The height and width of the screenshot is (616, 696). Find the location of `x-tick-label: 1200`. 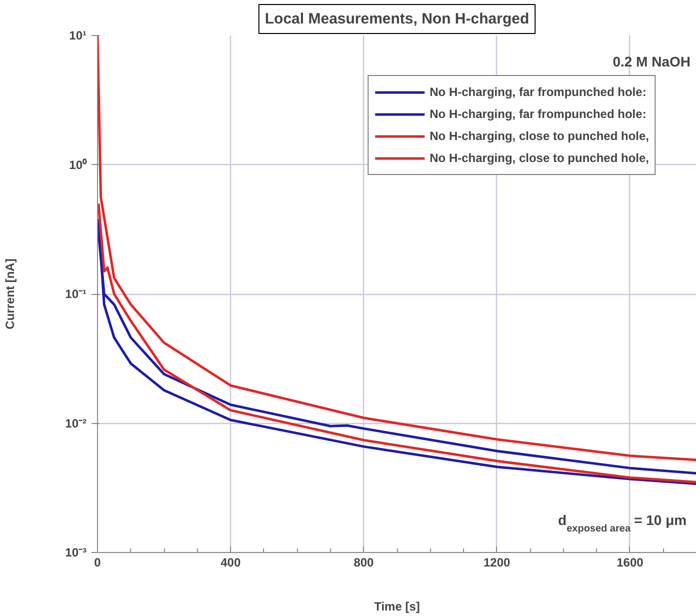

x-tick-label: 1200 is located at coordinates (497, 563).